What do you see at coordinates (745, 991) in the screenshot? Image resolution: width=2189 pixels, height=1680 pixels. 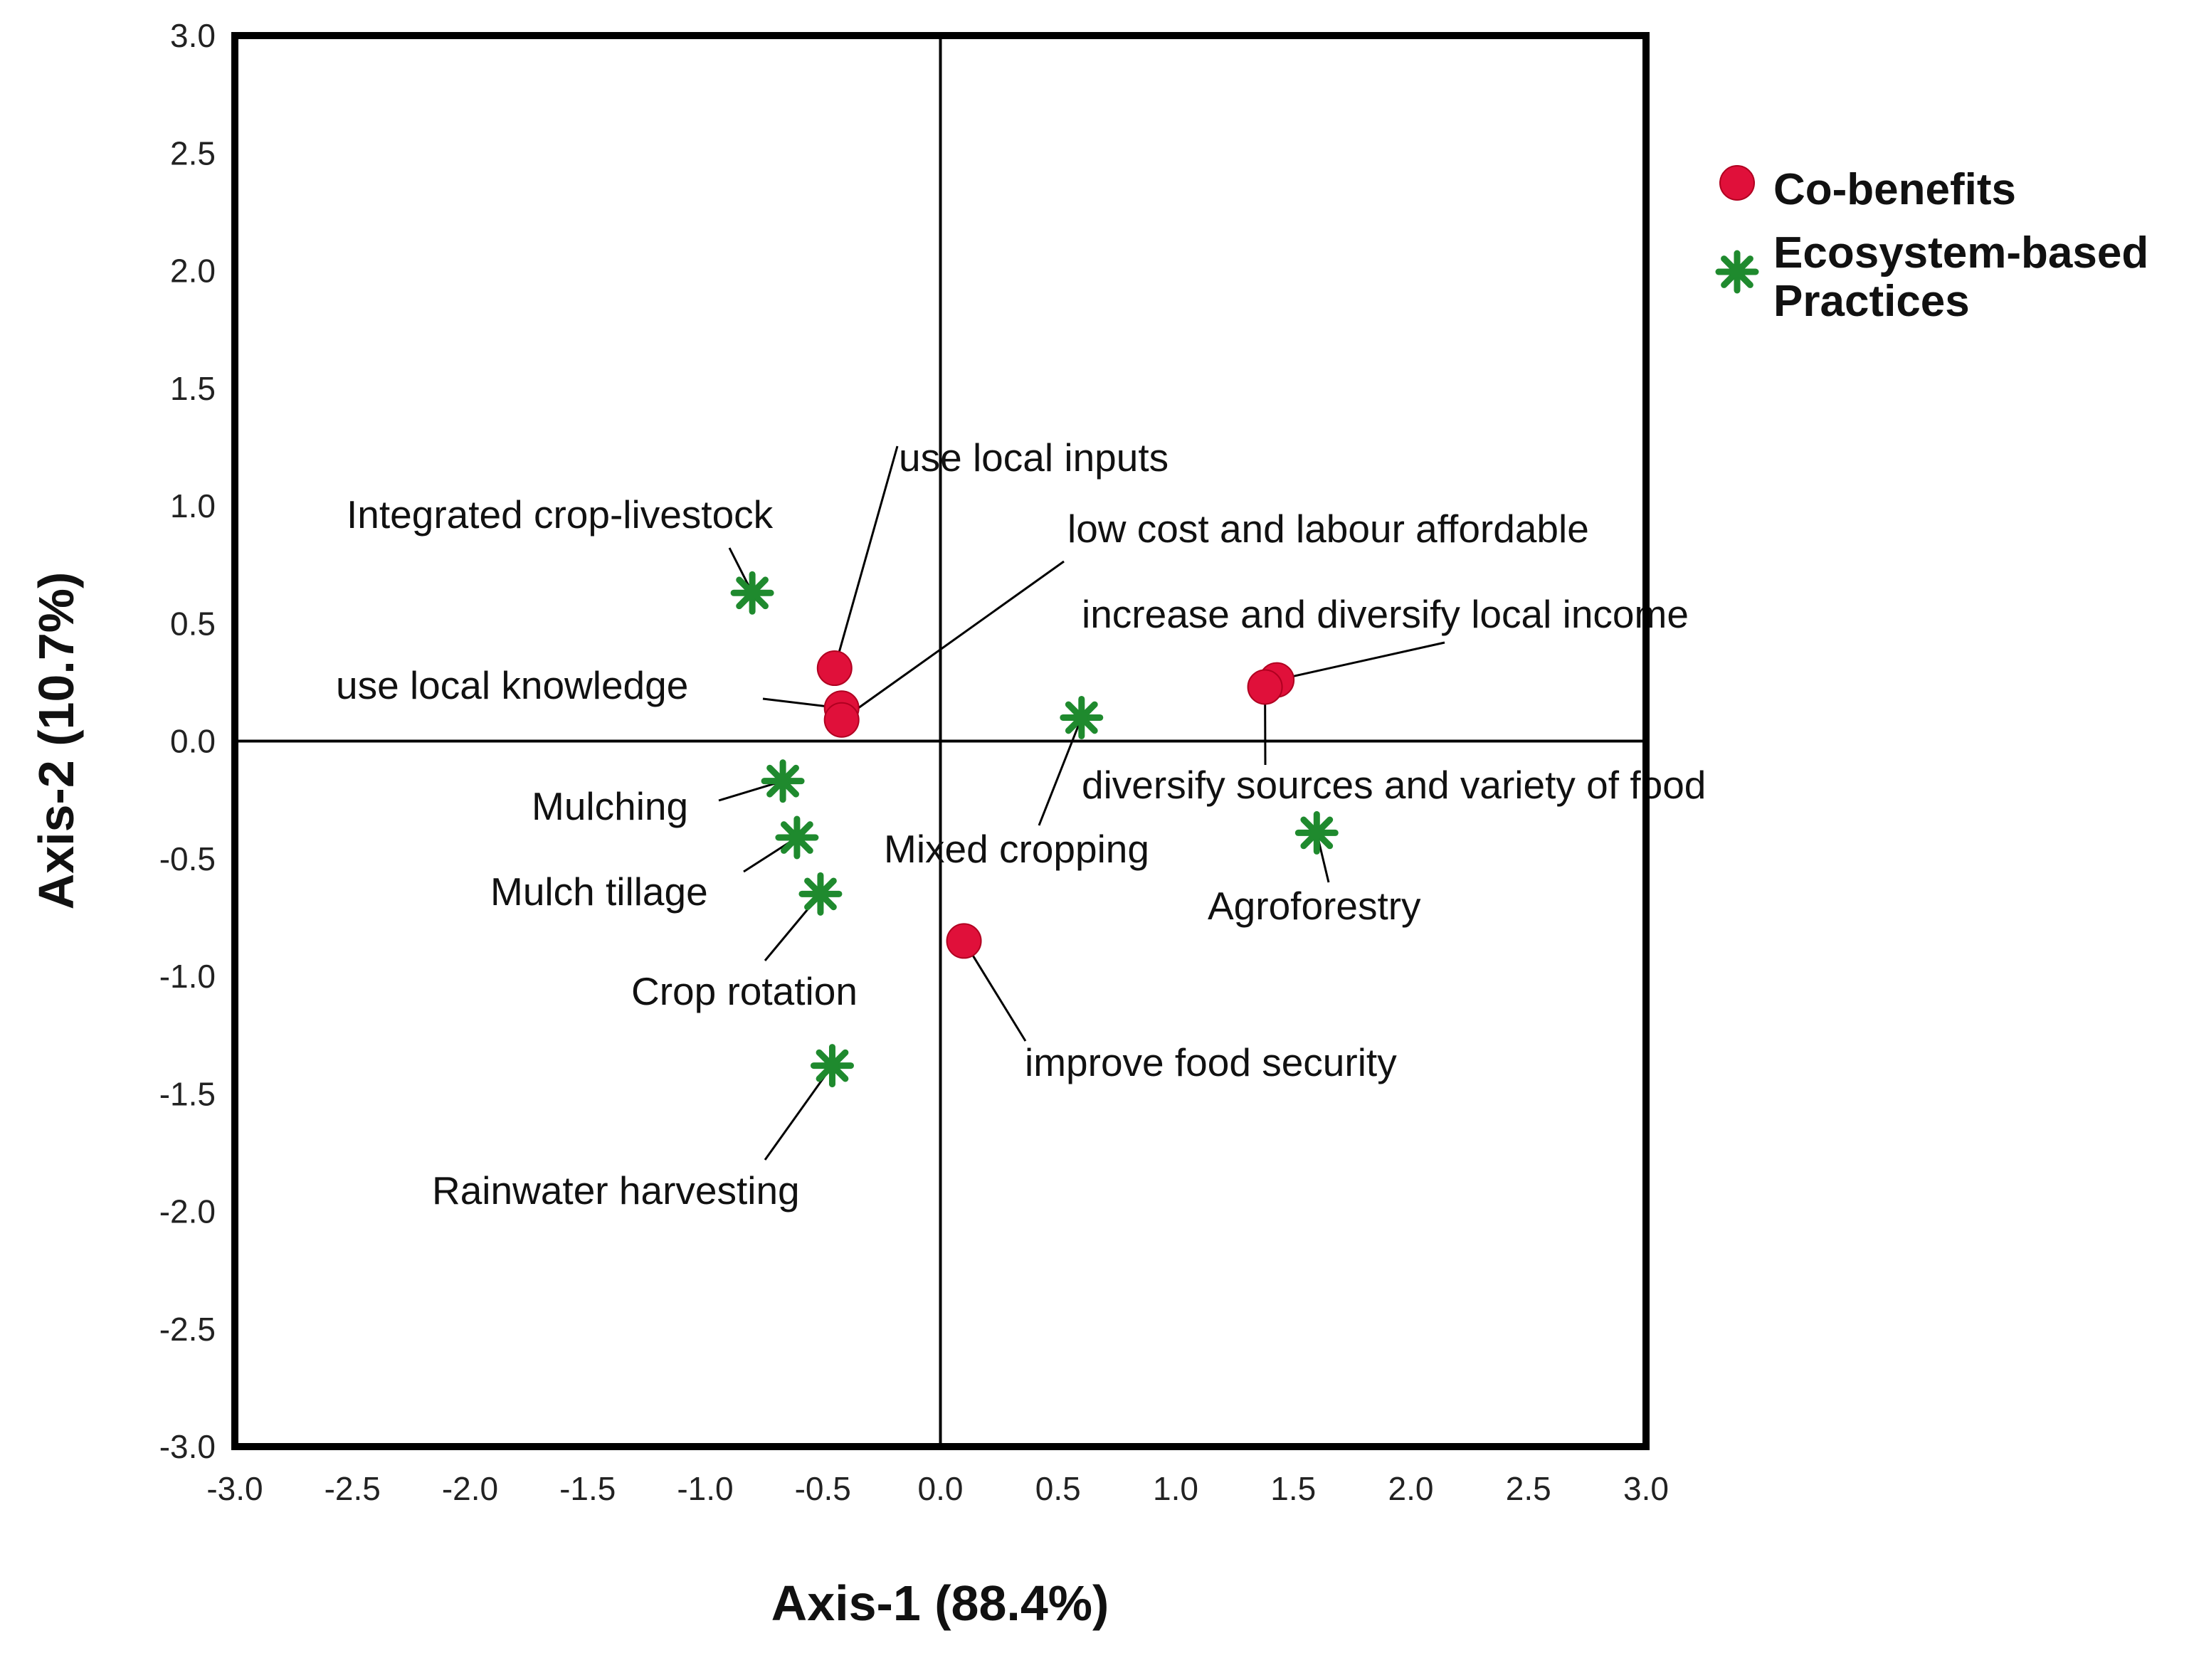 I see `point-label: Crop rotation` at bounding box center [745, 991].